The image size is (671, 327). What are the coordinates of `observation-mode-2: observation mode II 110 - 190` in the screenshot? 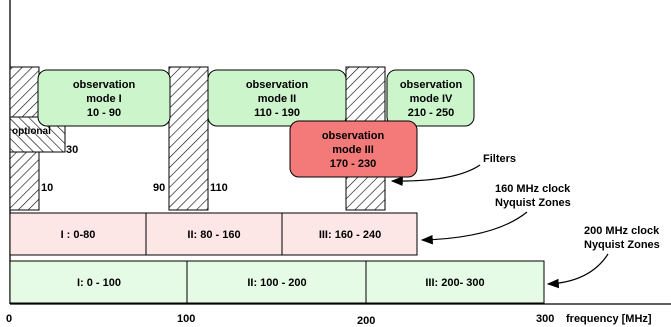 It's located at (277, 98).